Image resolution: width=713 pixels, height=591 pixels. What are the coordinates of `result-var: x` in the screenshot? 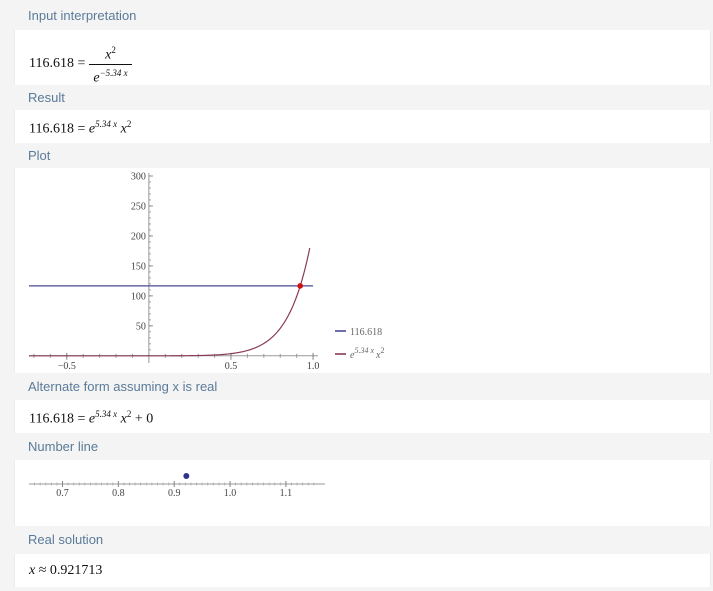 It's located at (123, 129).